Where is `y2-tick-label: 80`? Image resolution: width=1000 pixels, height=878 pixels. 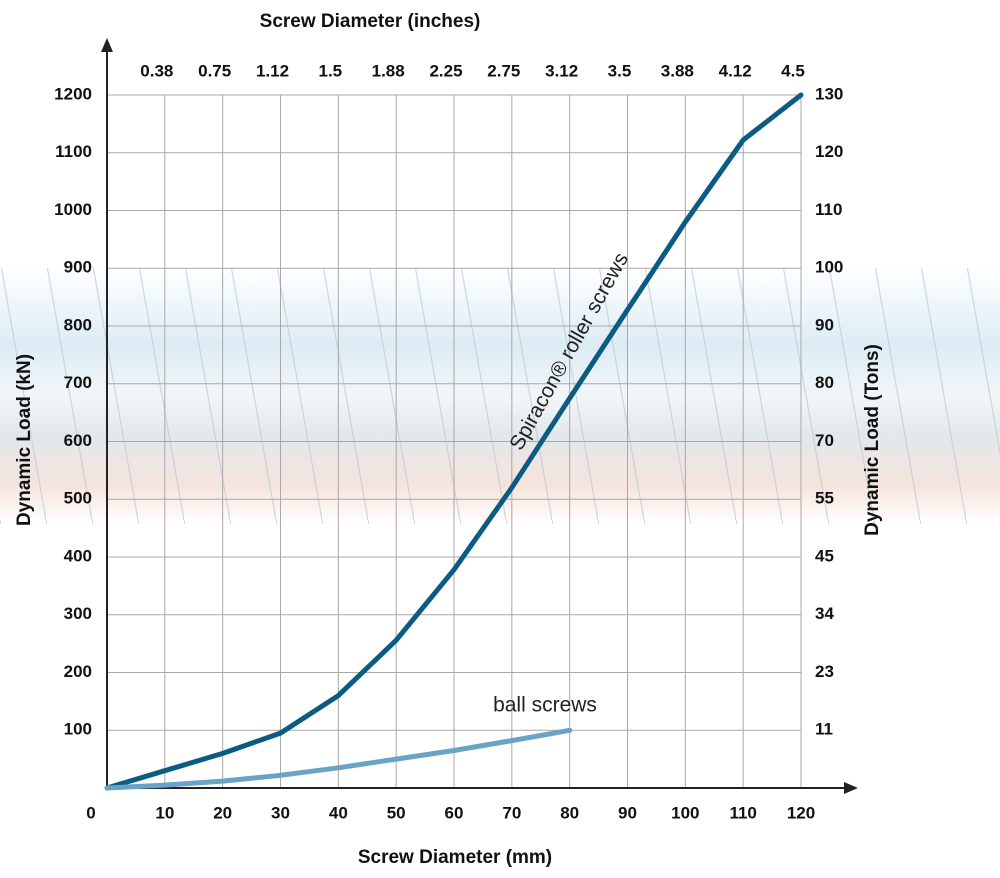 y2-tick-label: 80 is located at coordinates (824, 382).